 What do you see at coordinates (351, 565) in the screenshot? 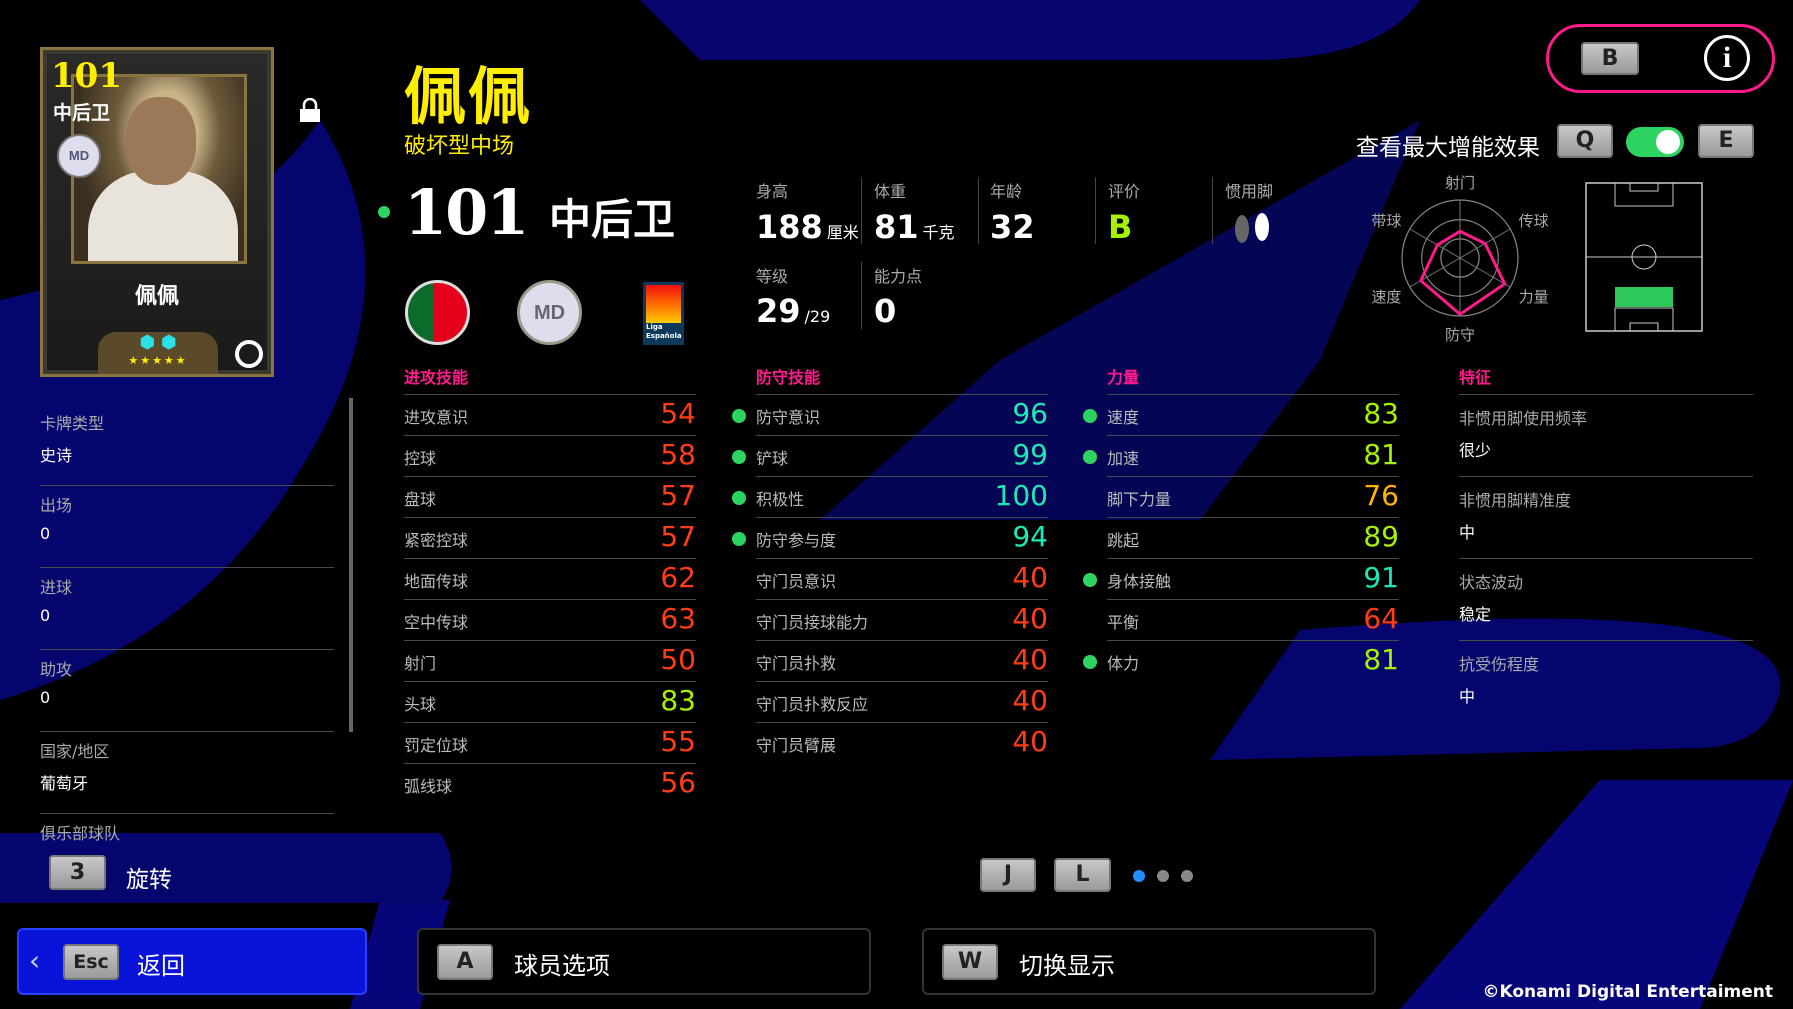
I see `scrollbar` at bounding box center [351, 565].